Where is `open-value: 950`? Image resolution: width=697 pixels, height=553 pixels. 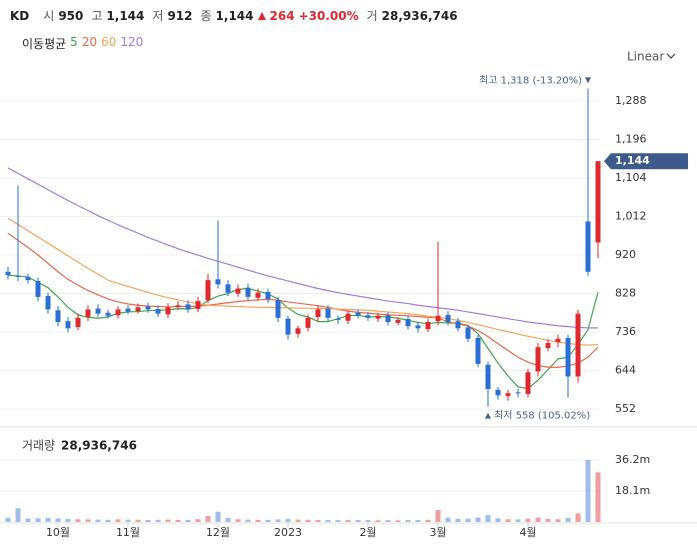 open-value: 950 is located at coordinates (71, 15).